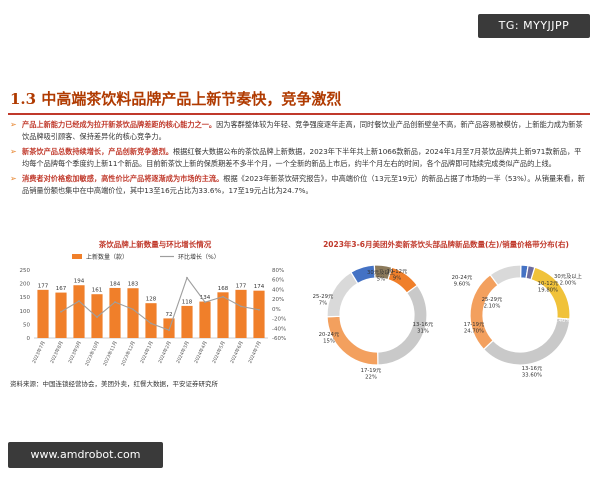 This screenshot has width=600, height=480. Describe the element at coordinates (278, 300) in the screenshot. I see `y2-tick-label: 20%` at that location.